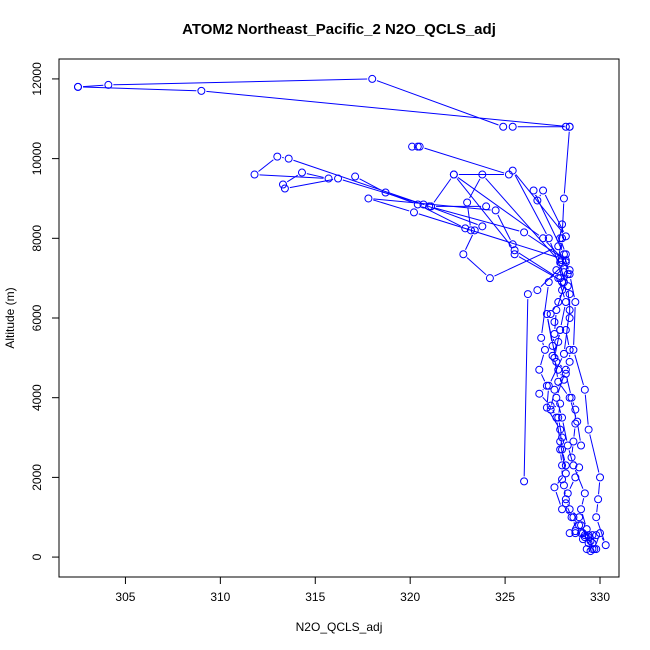  What do you see at coordinates (45, 311) in the screenshot?
I see `y-axis: 0 2000 4000 6000 8000 10000 12000` at bounding box center [45, 311].